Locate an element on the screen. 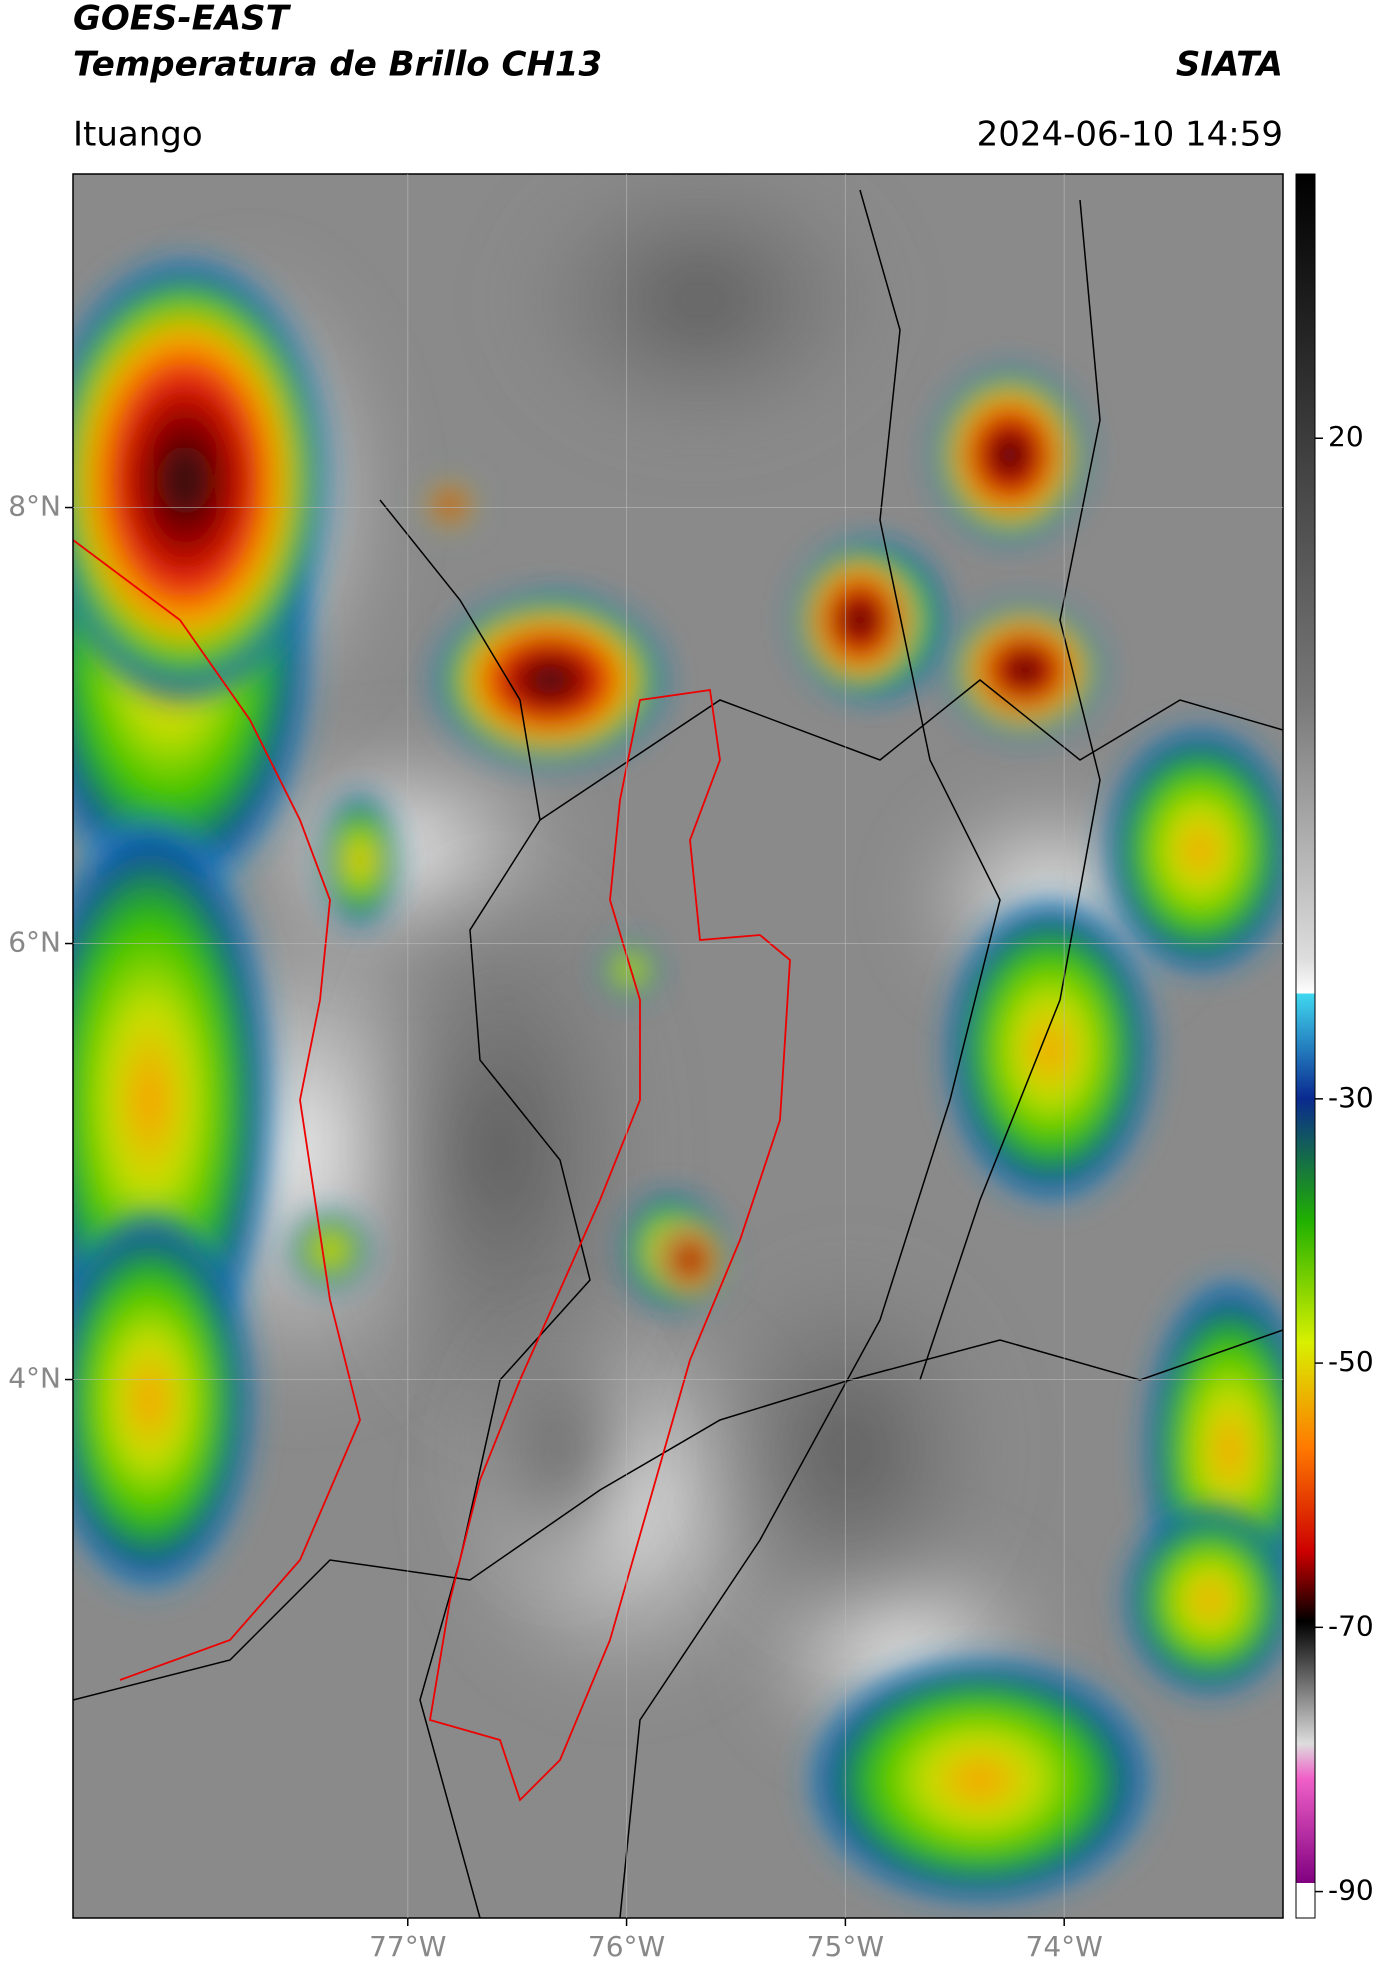  y-tick-label: 8°N is located at coordinates (34, 506).